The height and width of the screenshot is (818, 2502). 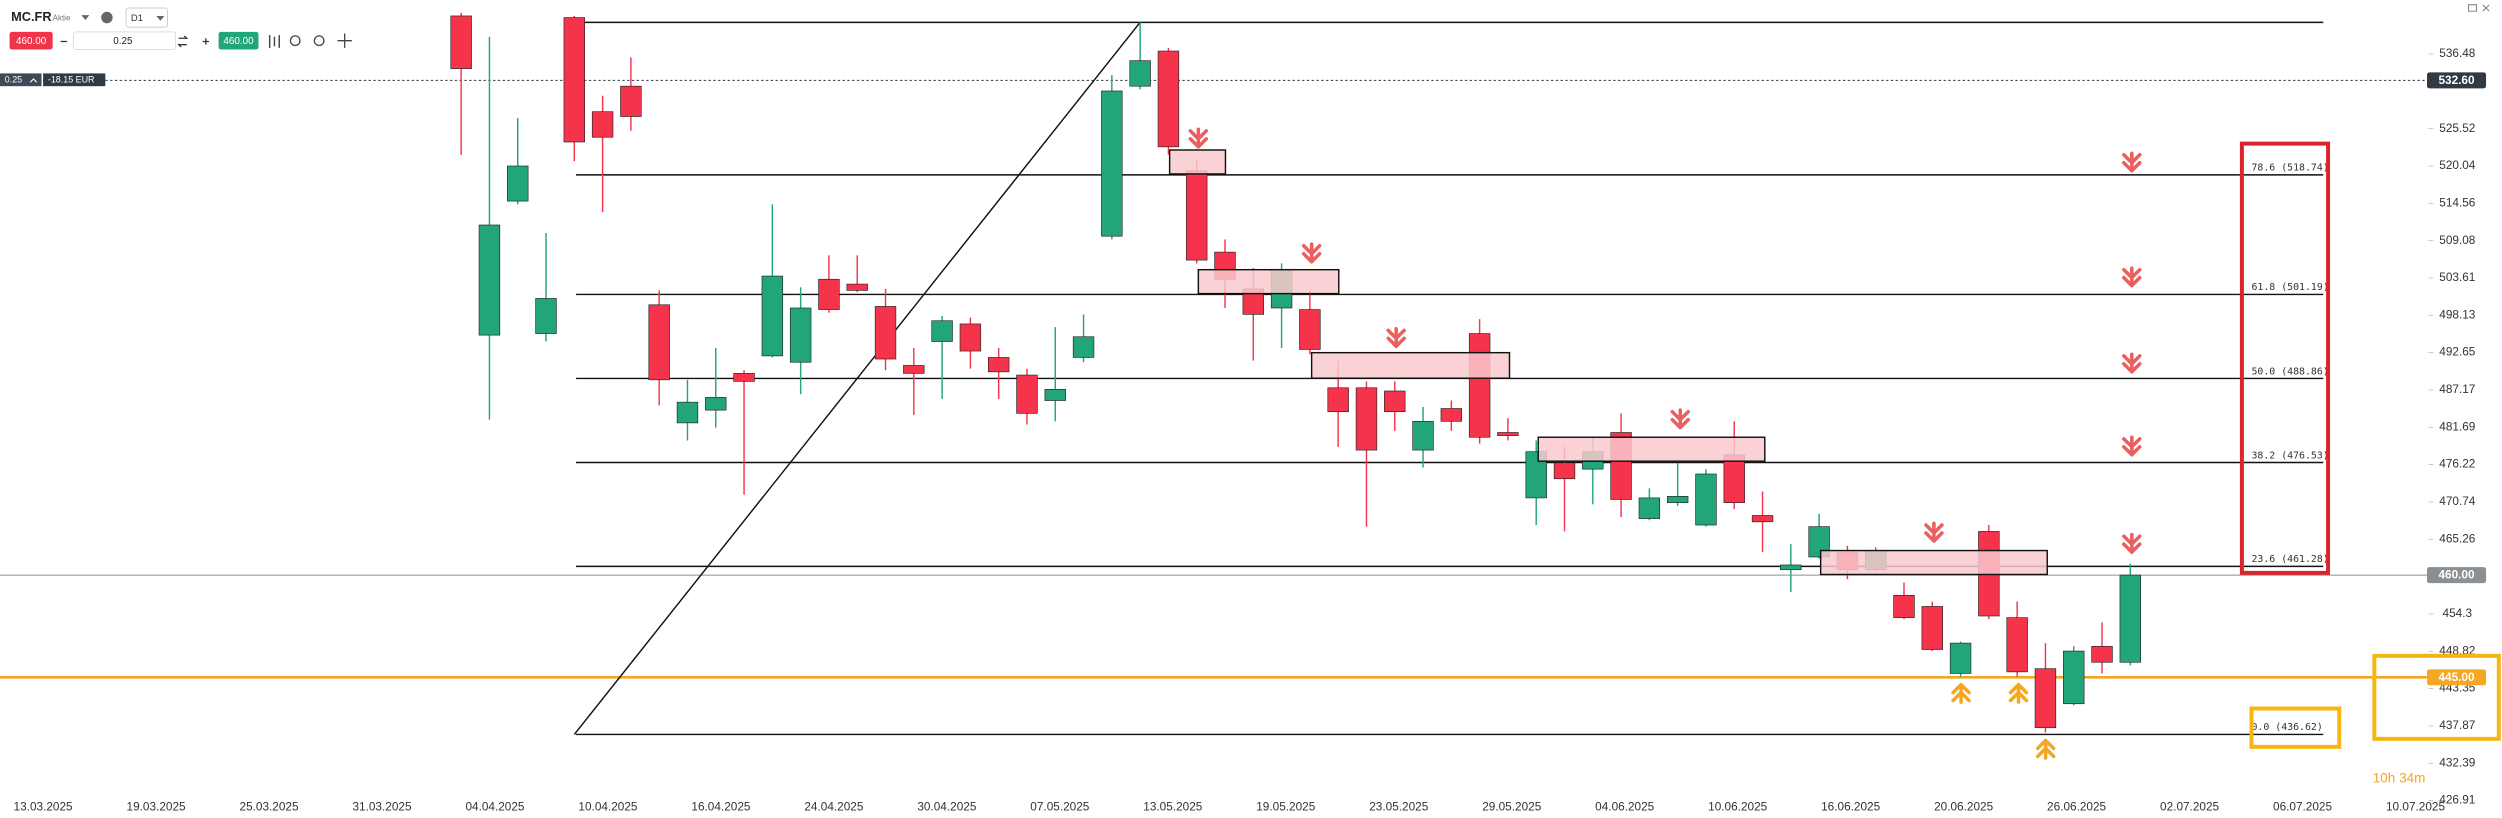 I want to click on sell-button, so click(x=31, y=40).